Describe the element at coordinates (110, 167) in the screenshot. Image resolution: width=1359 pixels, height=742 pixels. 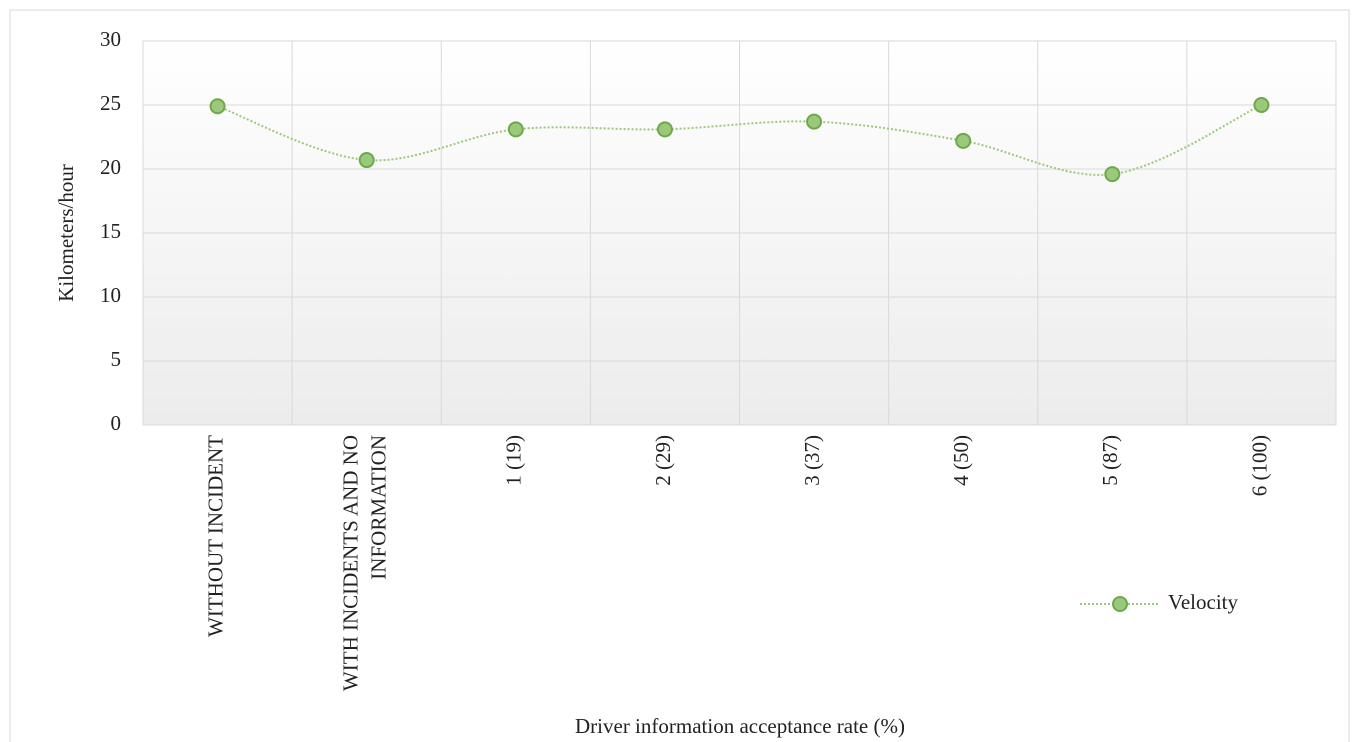
I see `y-tick-label: 20` at that location.